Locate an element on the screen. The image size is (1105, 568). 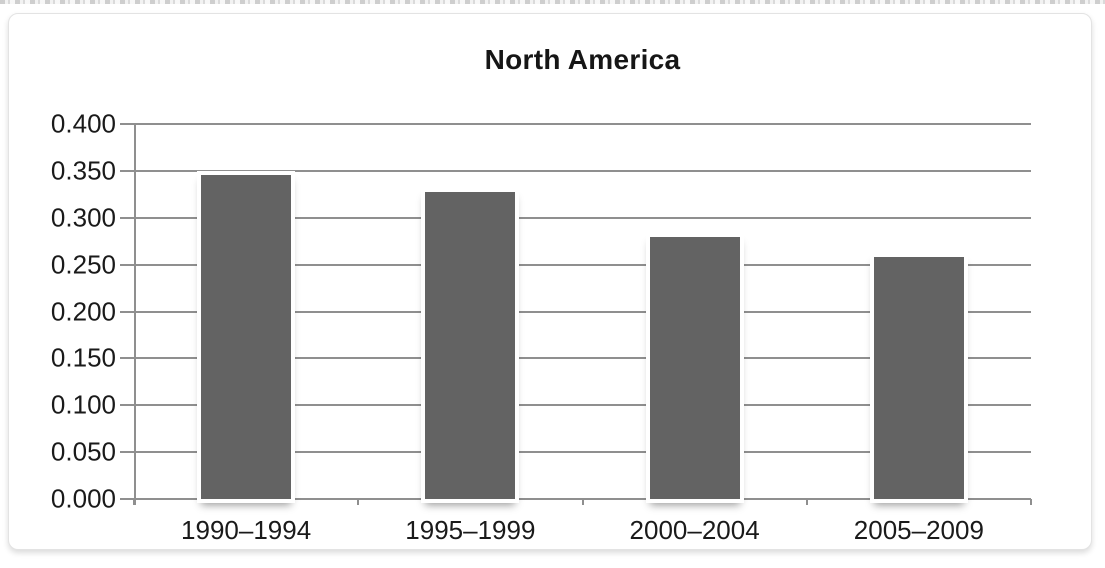
y-tick-label: 0.100 is located at coordinates (83, 404).